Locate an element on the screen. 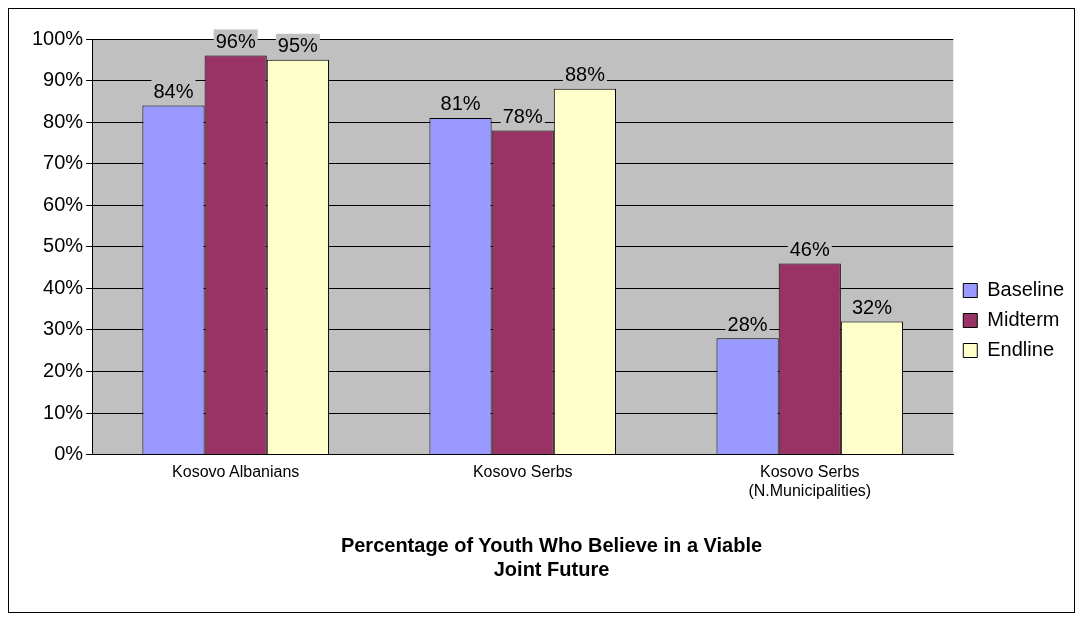 The image size is (1083, 621). y-tick-label: 40% is located at coordinates (63, 286).